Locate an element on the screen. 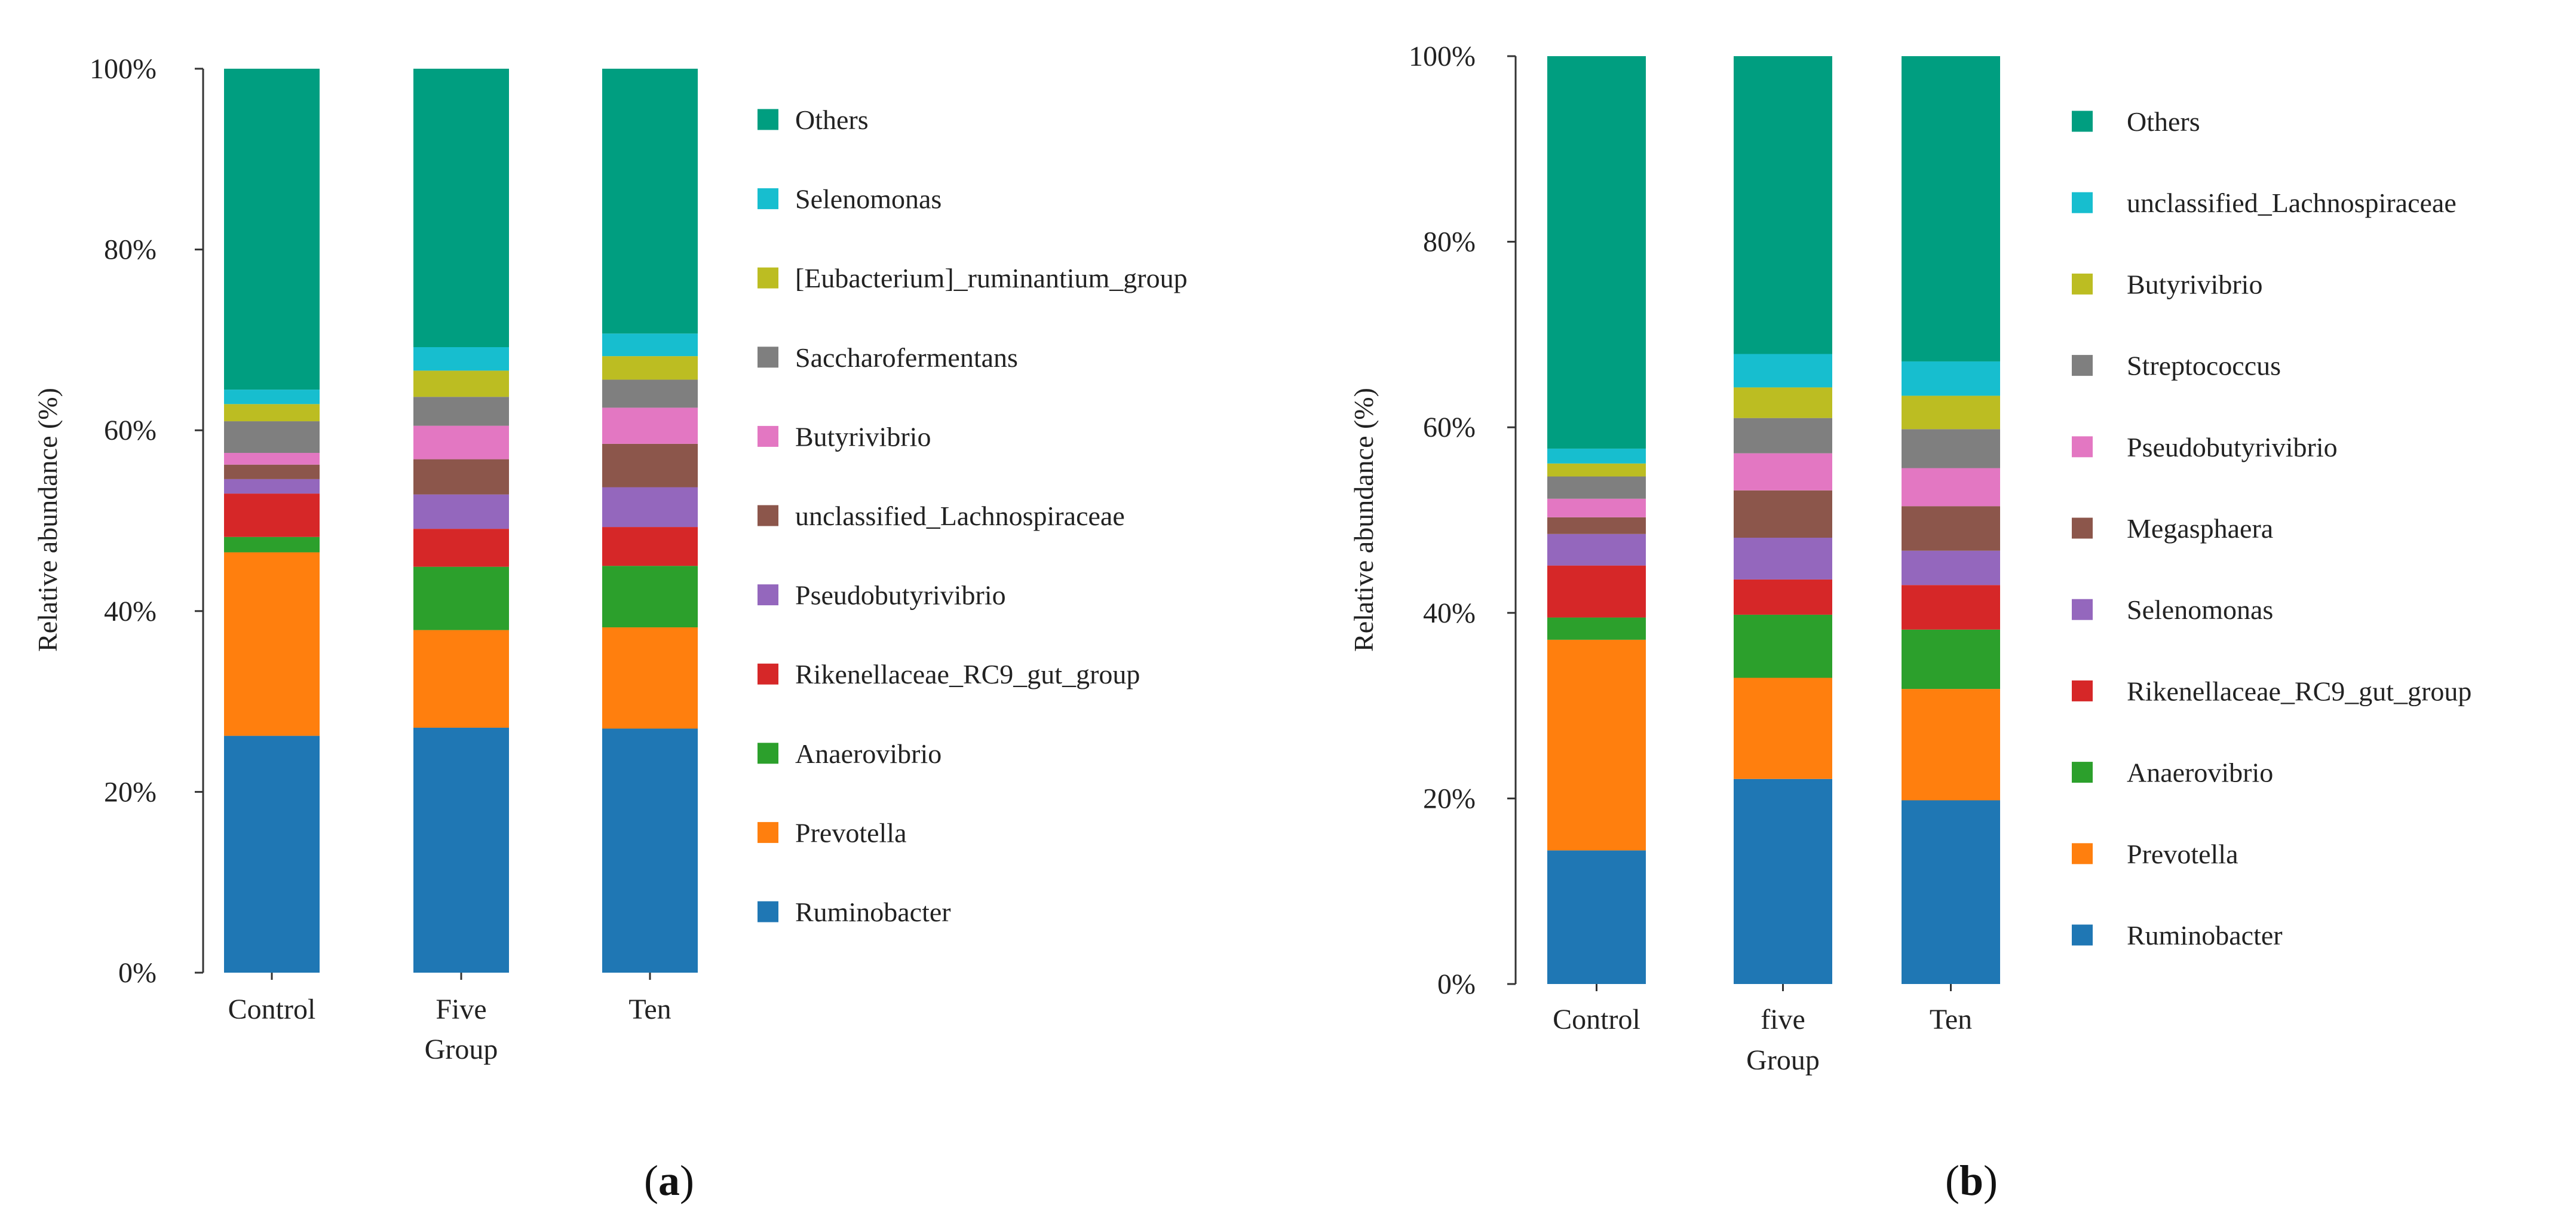 The width and height of the screenshot is (2576, 1223). legend-label: Ruminobacter is located at coordinates (2205, 935).